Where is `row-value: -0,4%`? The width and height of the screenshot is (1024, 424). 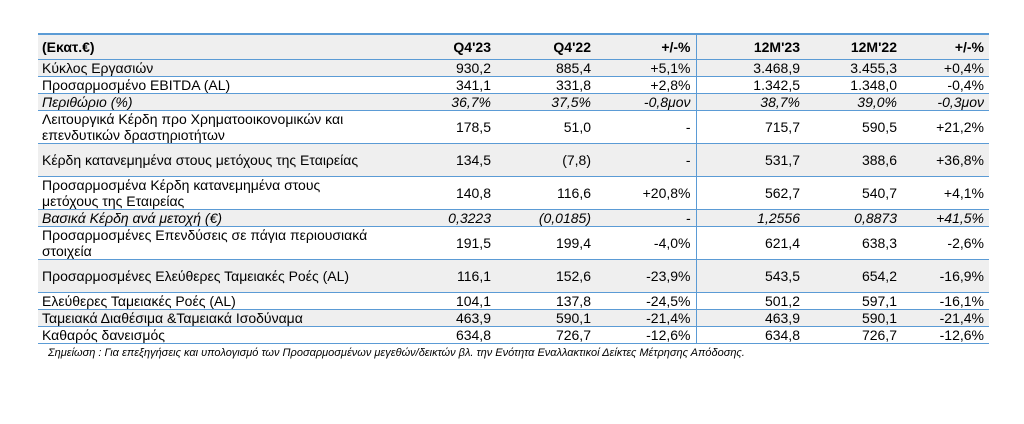
row-value: -0,4% is located at coordinates (965, 85).